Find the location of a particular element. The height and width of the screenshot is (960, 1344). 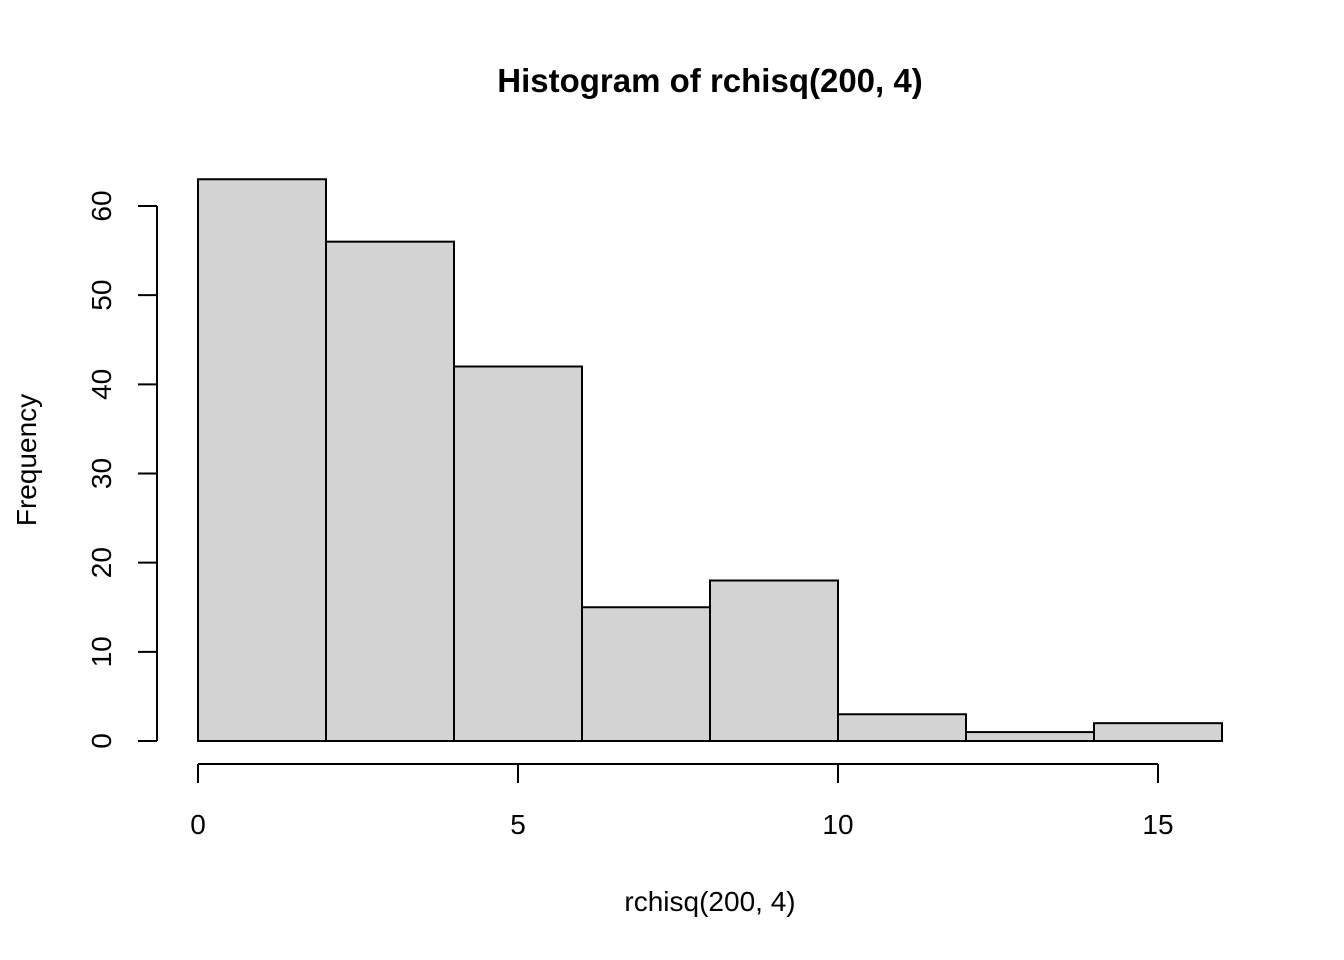

x-tick-label: 0 is located at coordinates (198, 824).